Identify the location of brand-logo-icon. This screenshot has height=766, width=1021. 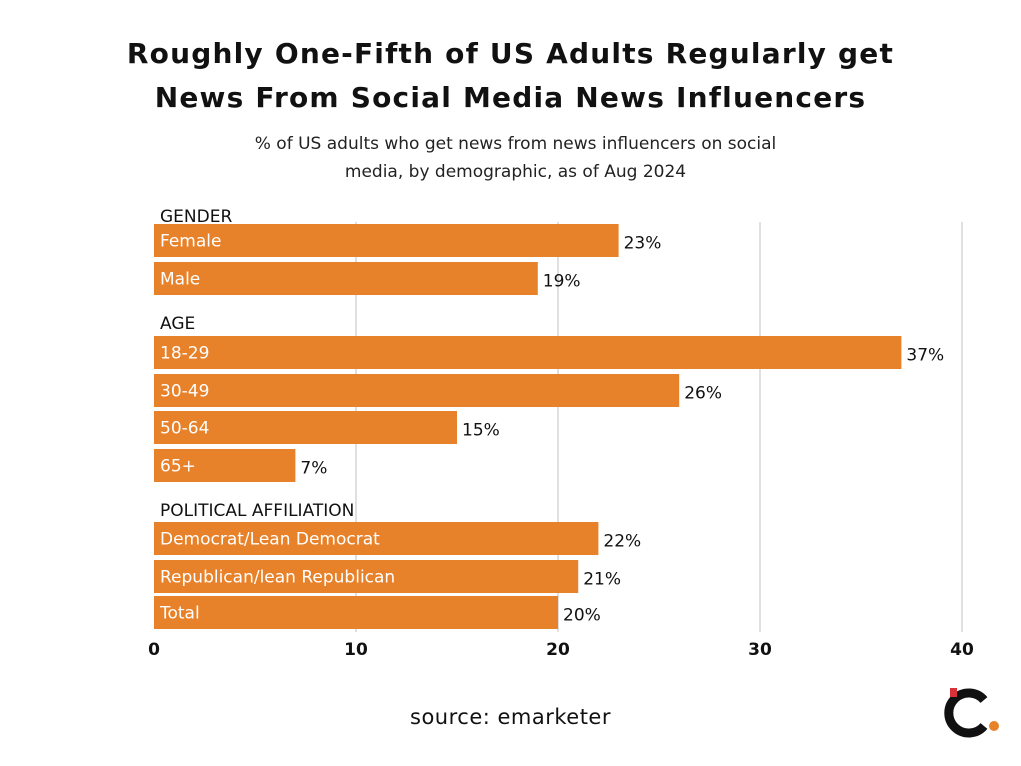
(971, 713).